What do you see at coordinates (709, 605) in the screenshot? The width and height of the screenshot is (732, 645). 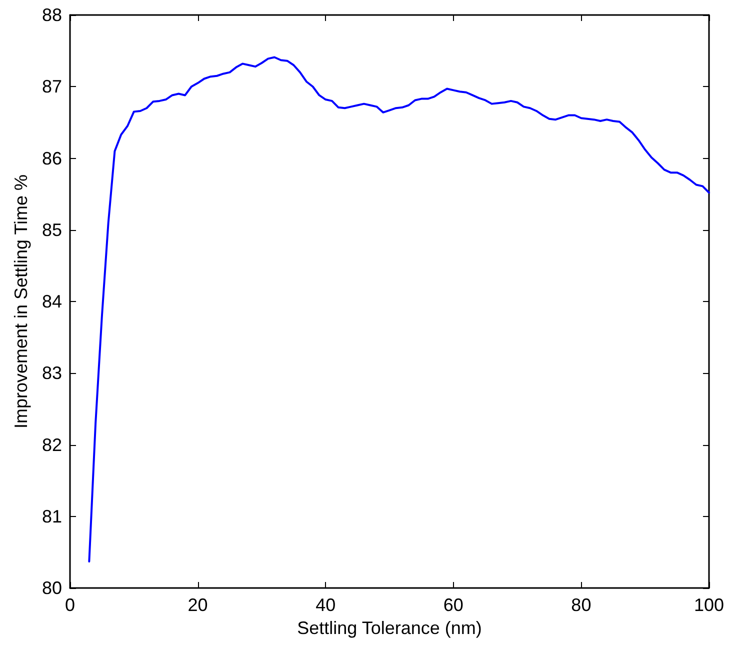 I see `x-tick-label: 100` at bounding box center [709, 605].